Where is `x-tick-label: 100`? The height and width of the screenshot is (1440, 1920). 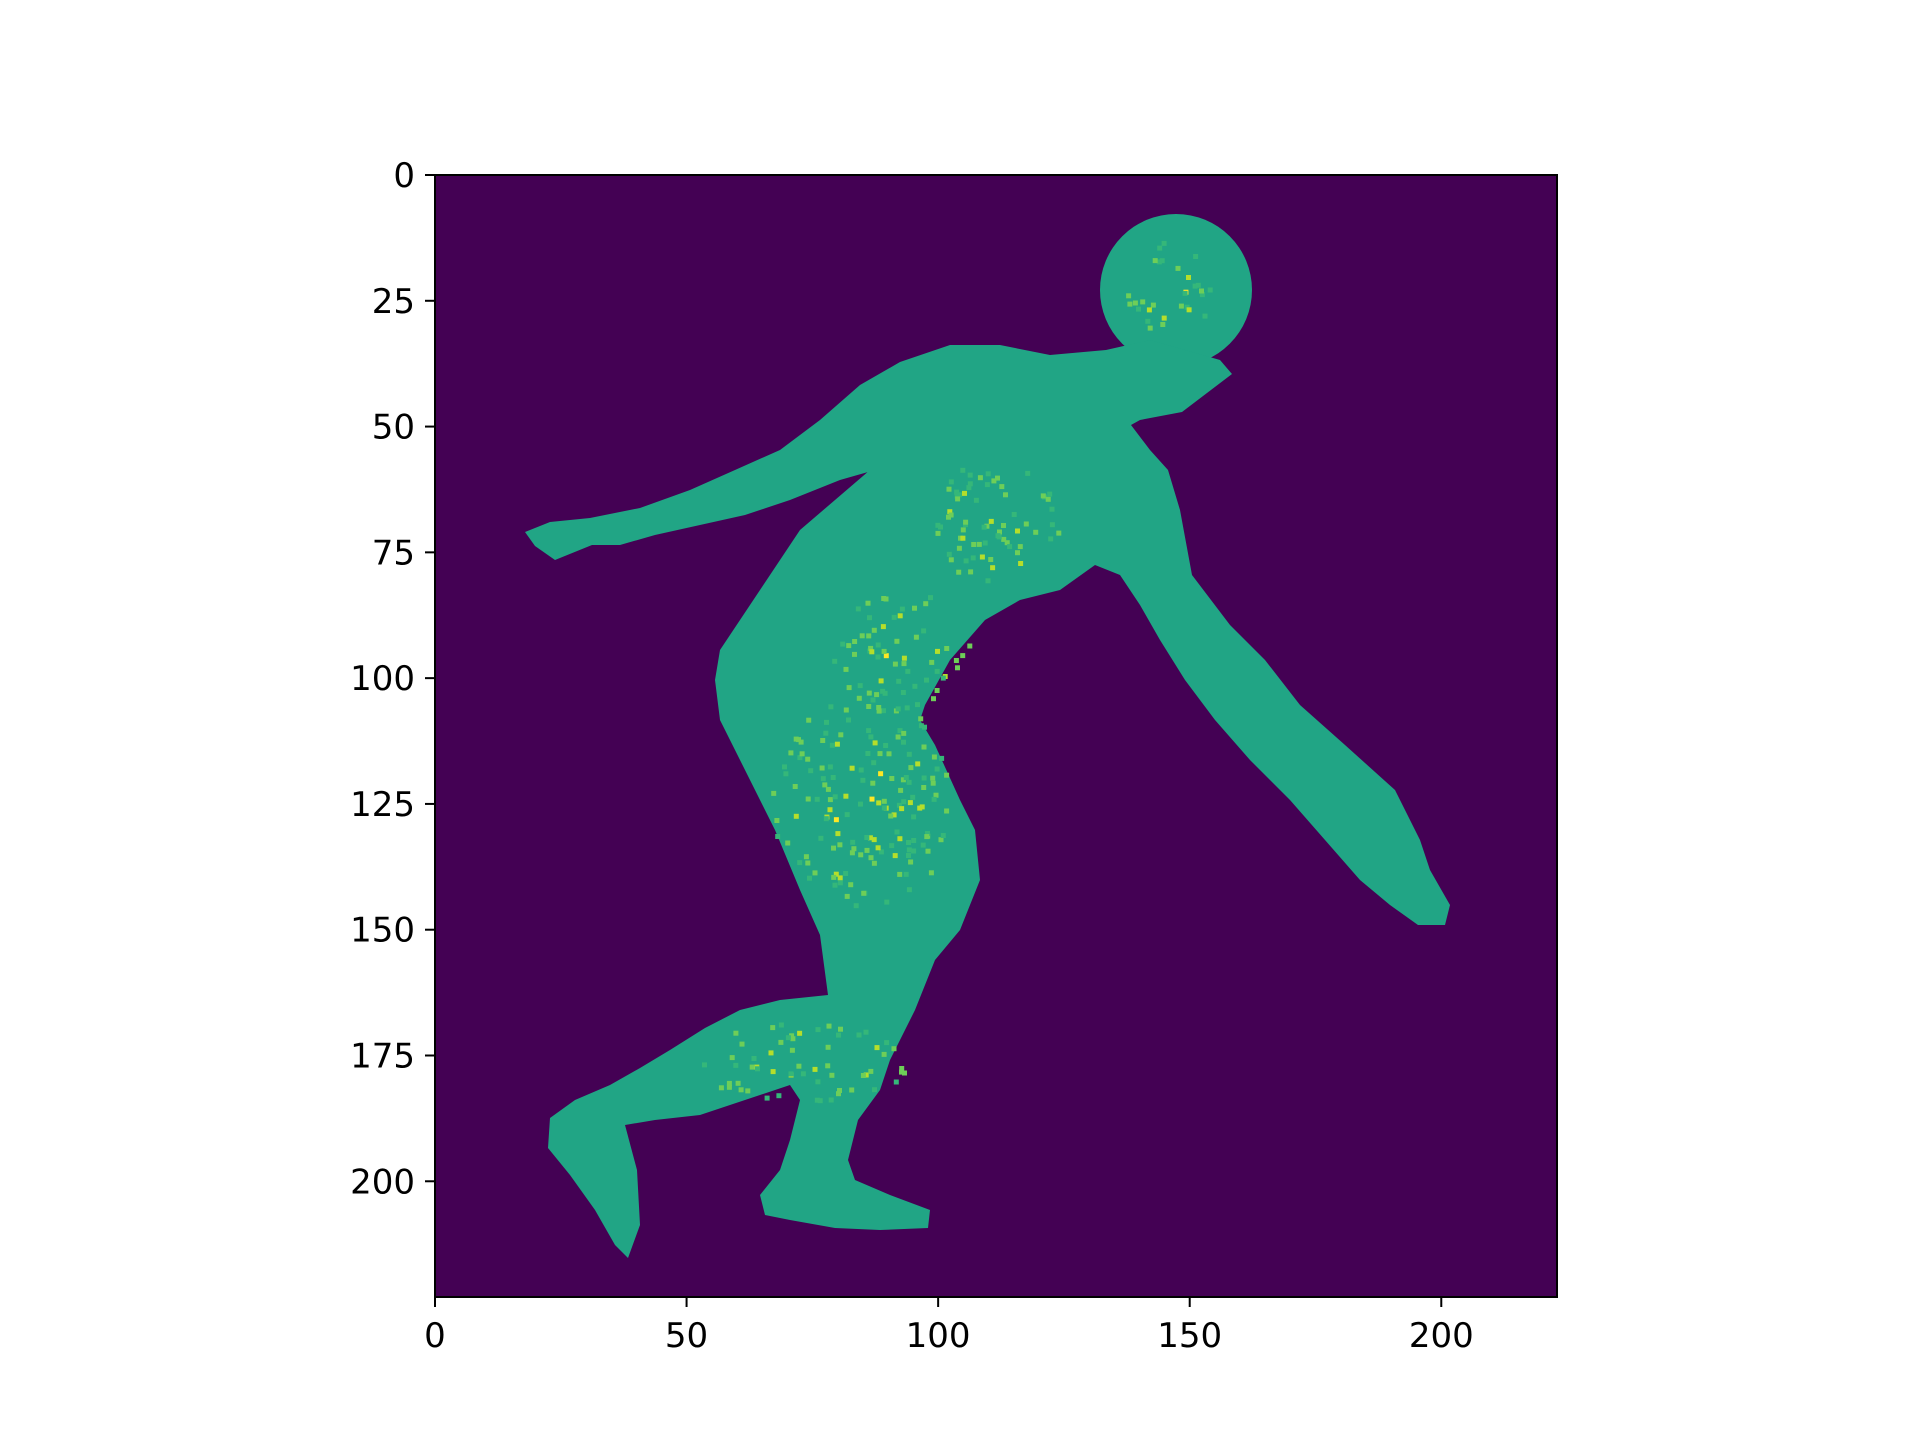 x-tick-label: 100 is located at coordinates (938, 1336).